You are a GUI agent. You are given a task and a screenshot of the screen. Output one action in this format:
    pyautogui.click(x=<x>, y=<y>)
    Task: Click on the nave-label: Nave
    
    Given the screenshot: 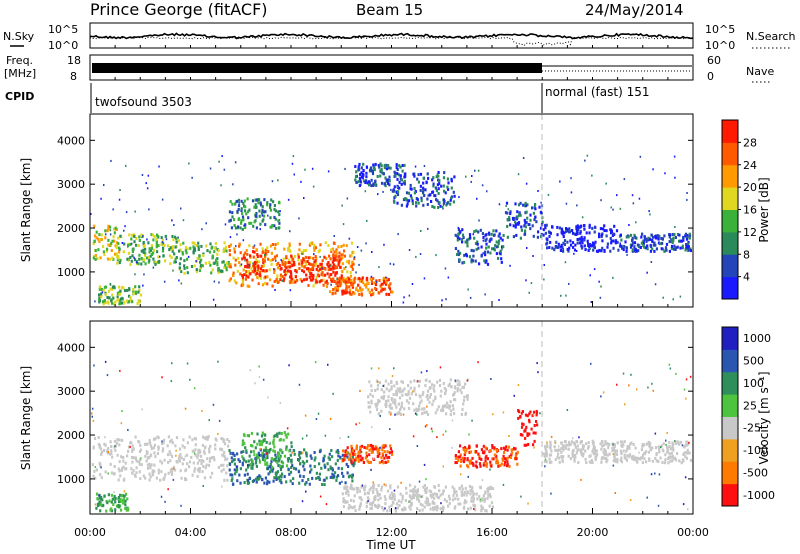 What is the action you would take?
    pyautogui.click(x=760, y=71)
    